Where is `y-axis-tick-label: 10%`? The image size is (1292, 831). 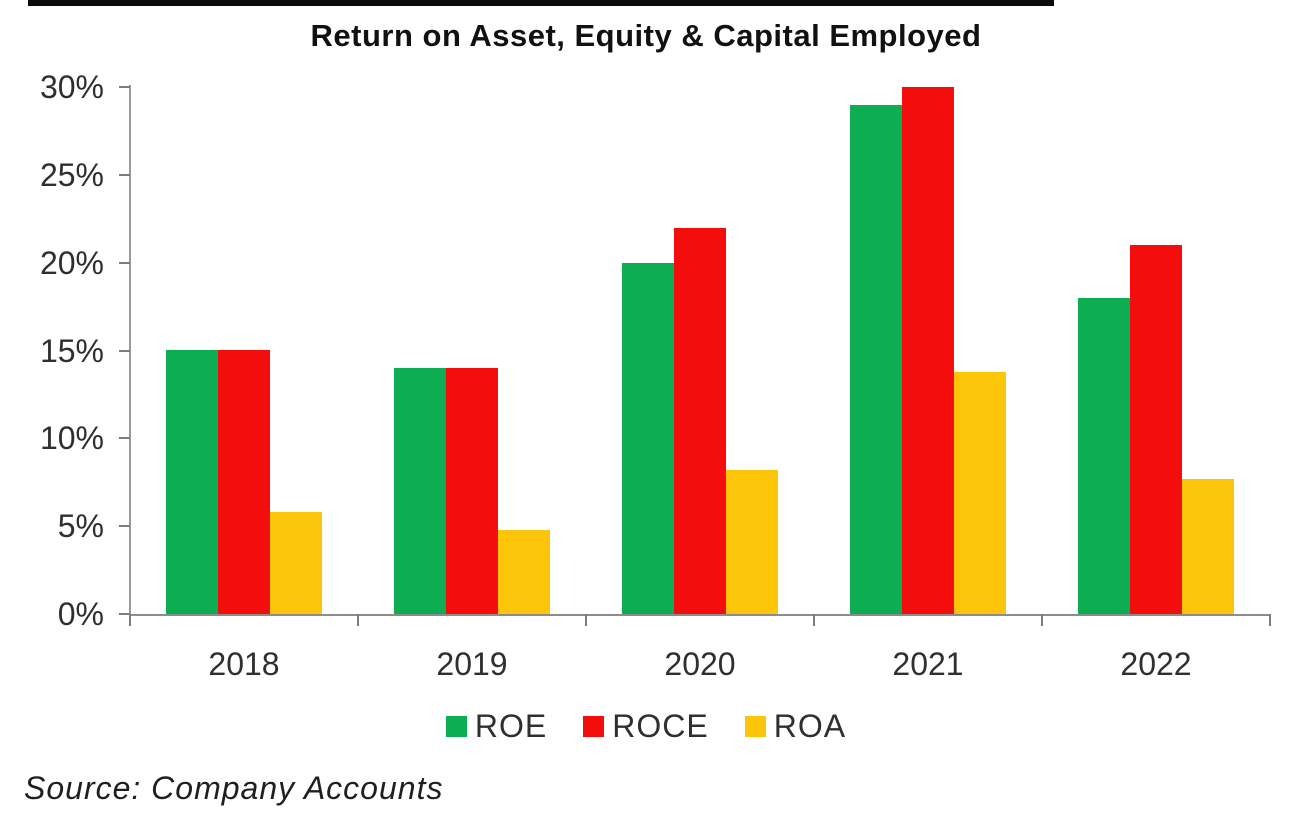
y-axis-tick-label: 10% is located at coordinates (71, 438).